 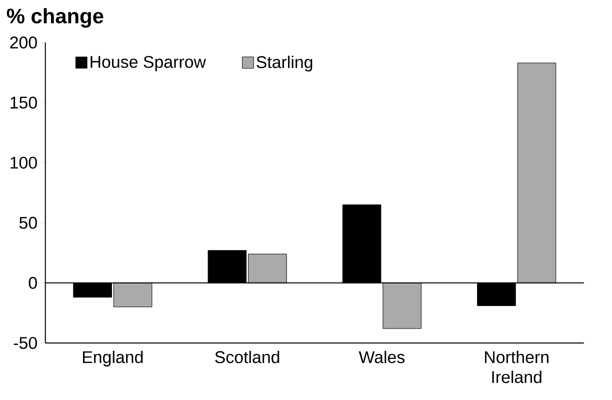 I want to click on y-tick-label: 50, so click(x=28, y=222).